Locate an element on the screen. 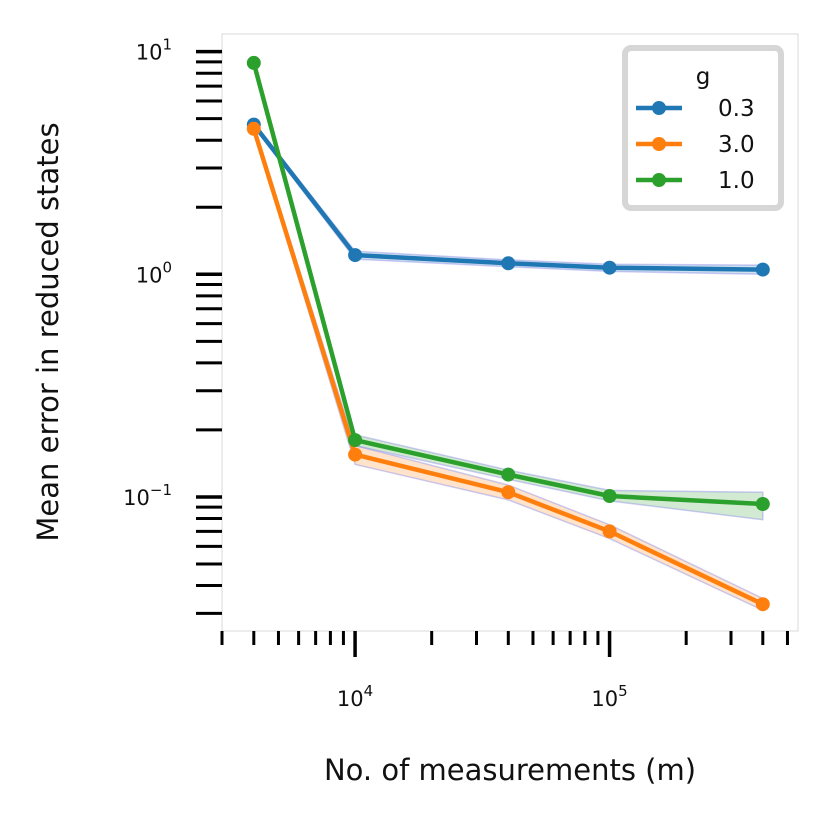 The height and width of the screenshot is (830, 830). legend-box is located at coordinates (703, 128).